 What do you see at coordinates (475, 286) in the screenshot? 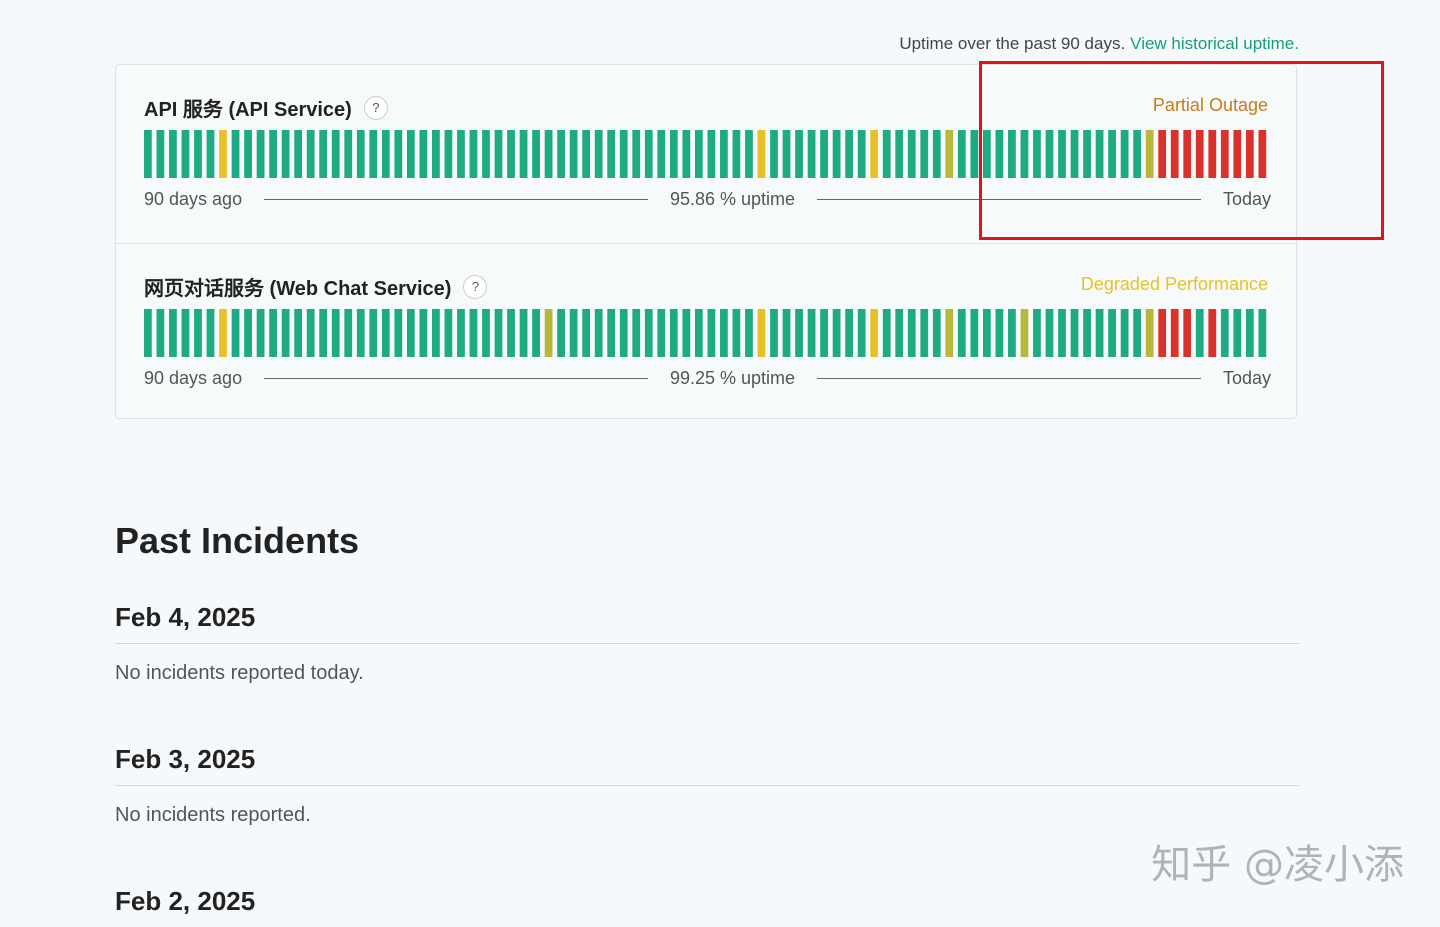
I see `help-icon: ?` at bounding box center [475, 286].